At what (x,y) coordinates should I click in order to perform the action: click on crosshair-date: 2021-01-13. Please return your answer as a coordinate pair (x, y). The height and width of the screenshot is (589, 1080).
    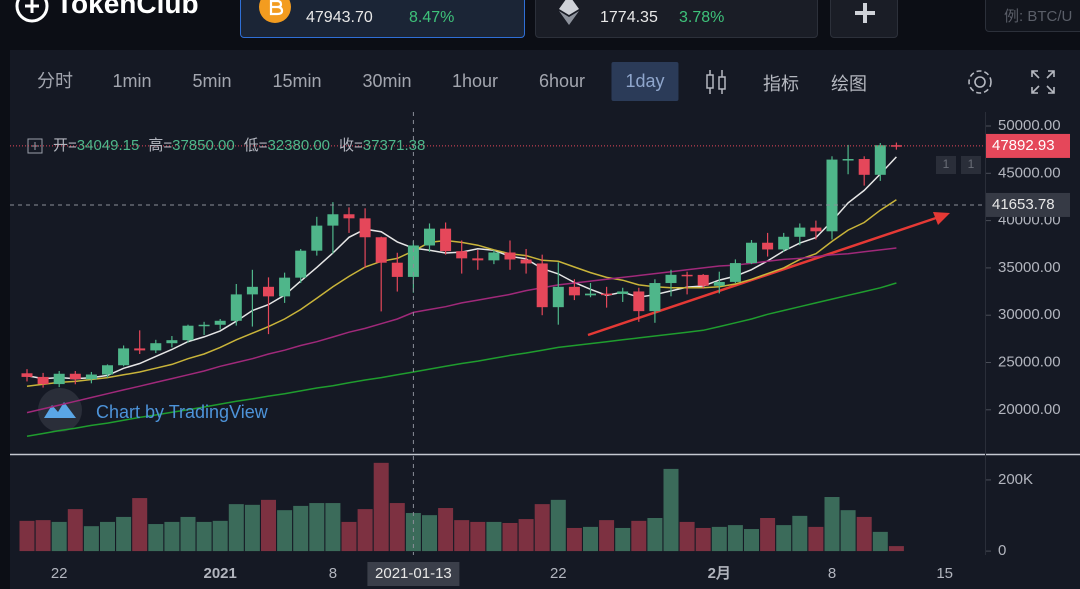
    Looking at the image, I should click on (413, 573).